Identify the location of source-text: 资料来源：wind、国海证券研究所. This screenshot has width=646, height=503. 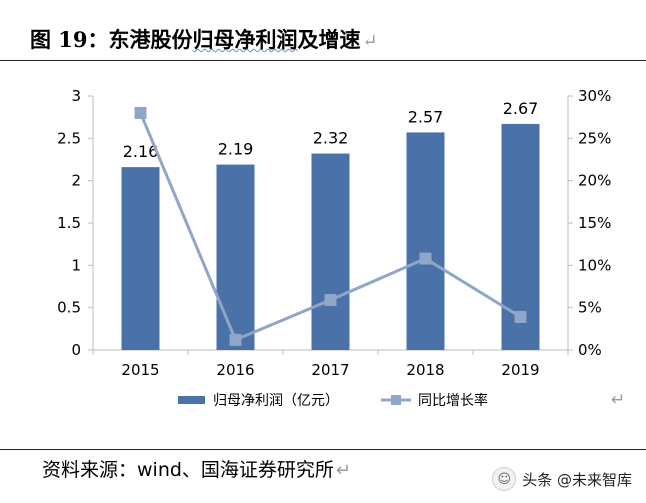
(188, 470).